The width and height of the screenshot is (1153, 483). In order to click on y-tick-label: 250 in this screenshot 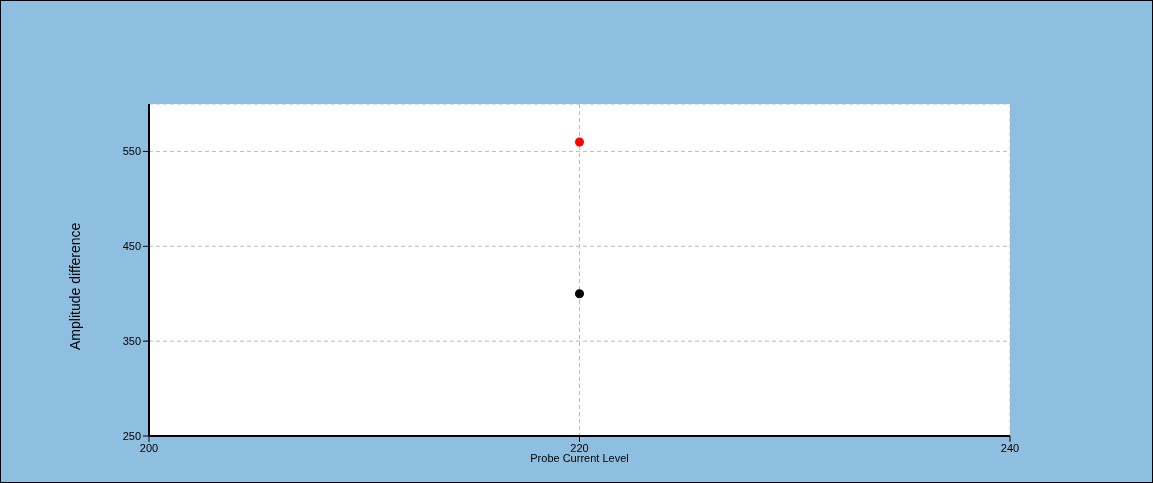, I will do `click(131, 435)`.